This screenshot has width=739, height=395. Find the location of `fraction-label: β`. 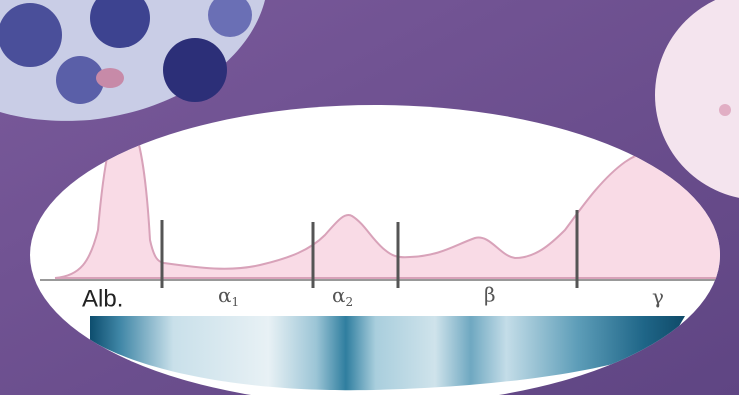

fraction-label: β is located at coordinates (490, 295).